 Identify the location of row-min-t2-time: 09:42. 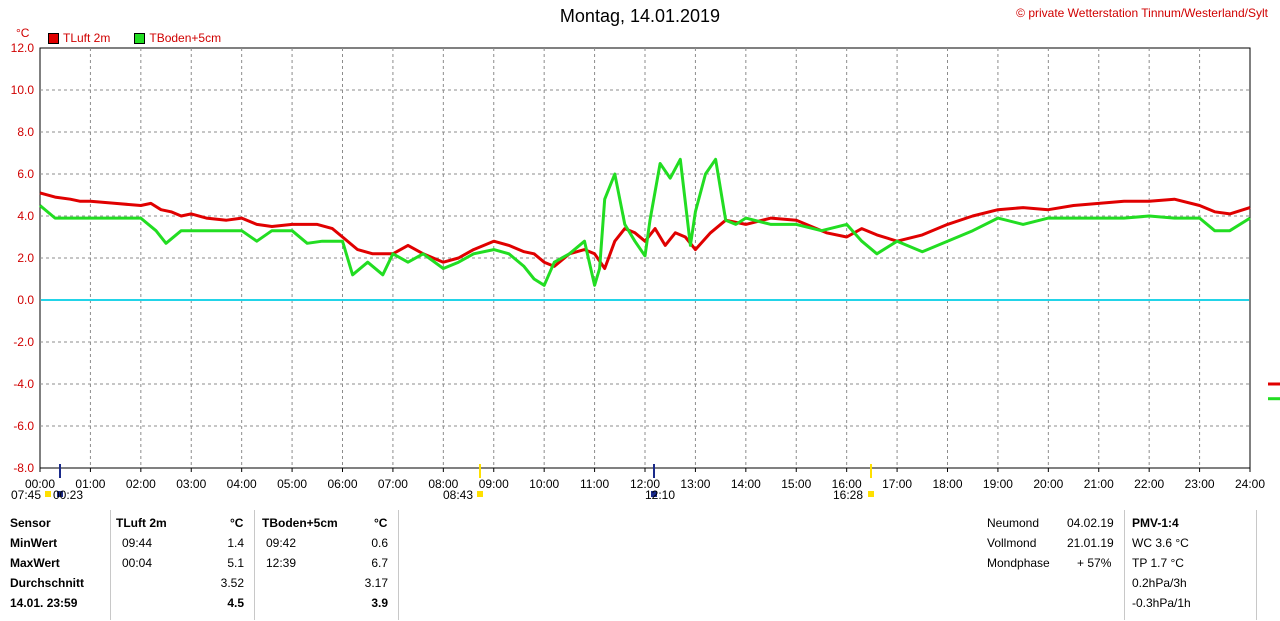
(281, 543).